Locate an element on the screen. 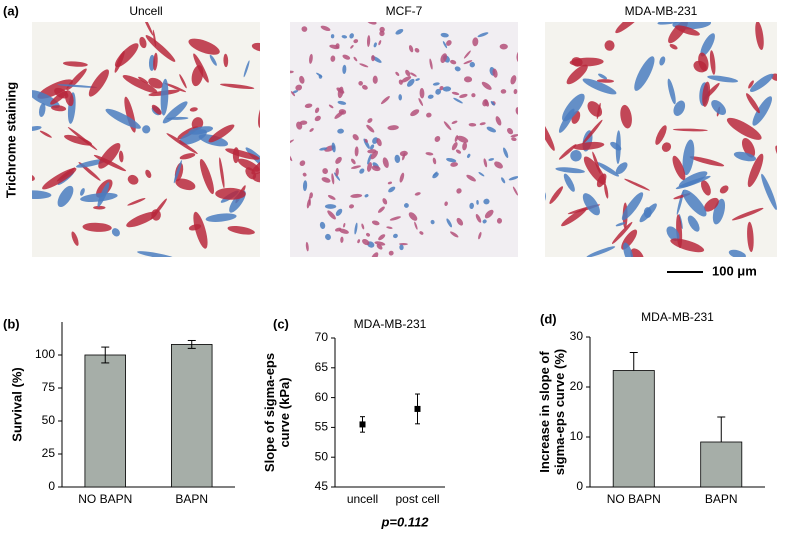 The height and width of the screenshot is (541, 793). micrograph-texture is located at coordinates (404, 139).